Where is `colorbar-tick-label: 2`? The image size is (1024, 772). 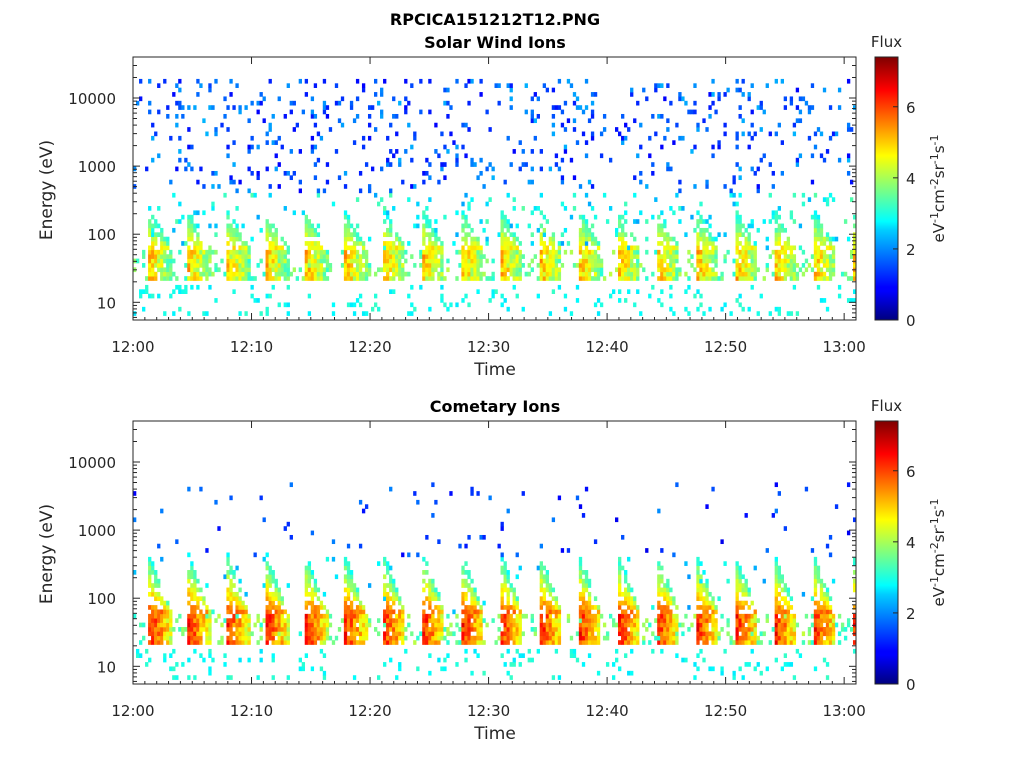
colorbar-tick-label: 2 is located at coordinates (911, 614).